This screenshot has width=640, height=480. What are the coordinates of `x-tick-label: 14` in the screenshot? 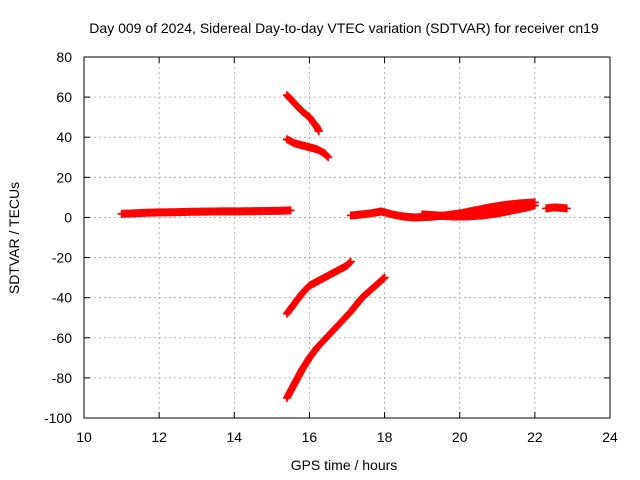 It's located at (234, 437).